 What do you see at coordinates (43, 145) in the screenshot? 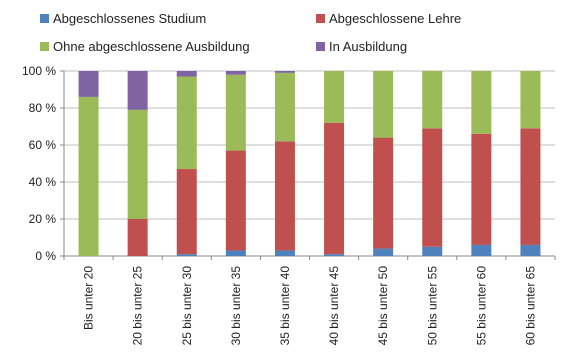
I see `y-tick-label: 60 %` at bounding box center [43, 145].